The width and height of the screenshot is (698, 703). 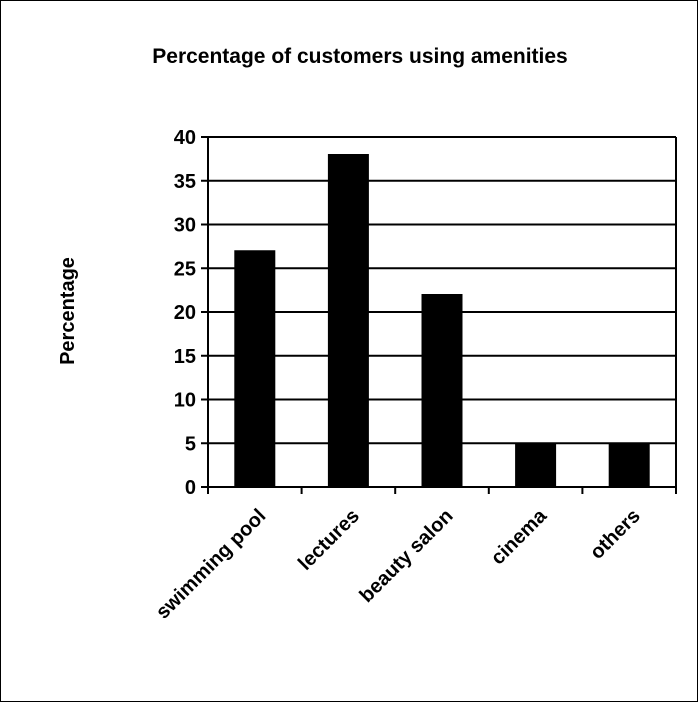 What do you see at coordinates (190, 488) in the screenshot?
I see `y-tick-label: 0` at bounding box center [190, 488].